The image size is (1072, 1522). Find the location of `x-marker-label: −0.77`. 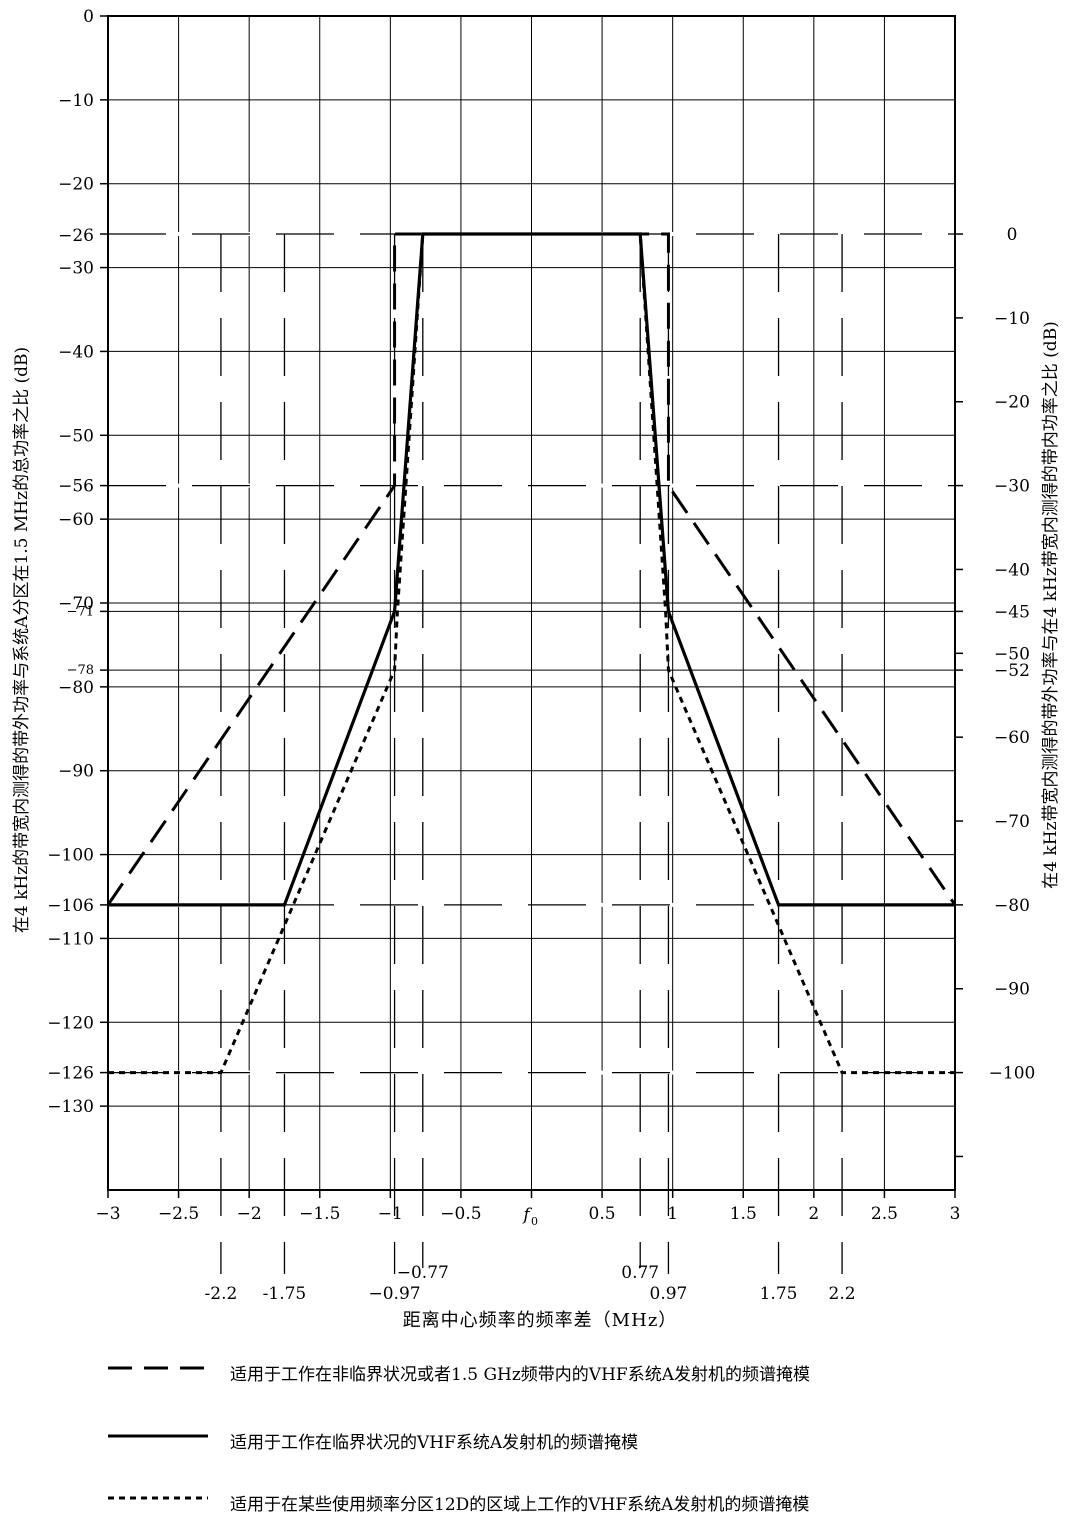

x-marker-label: −0.77 is located at coordinates (423, 1273).